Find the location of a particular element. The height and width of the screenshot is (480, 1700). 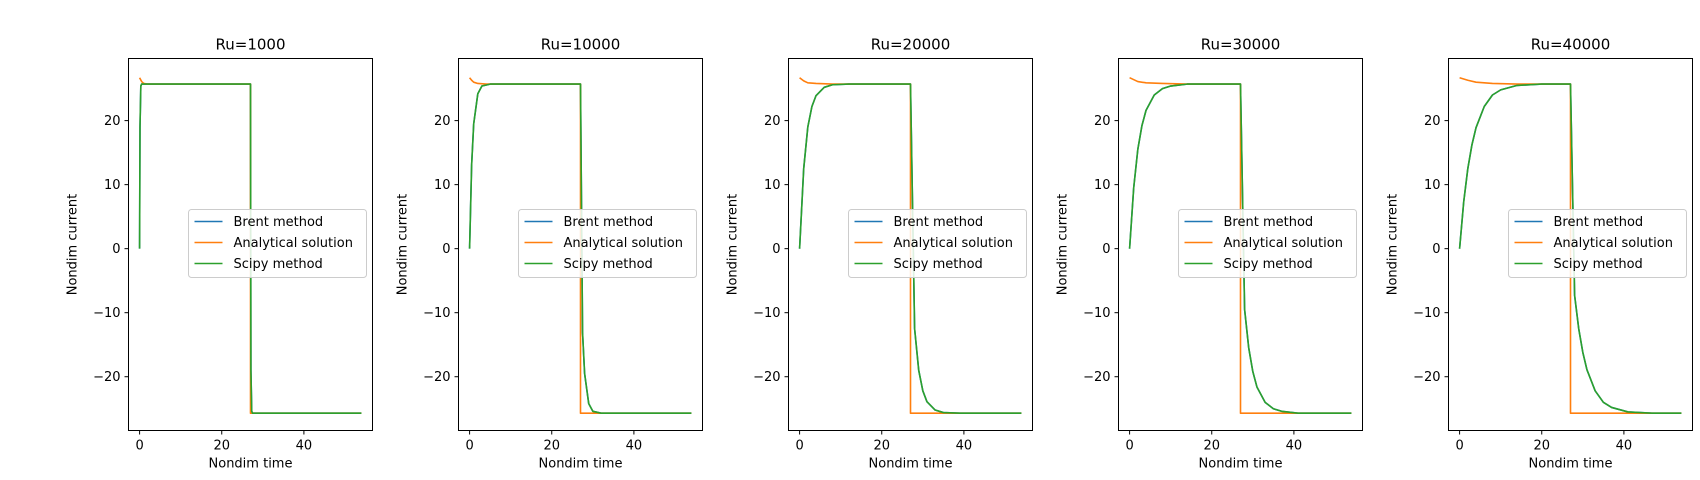

chart-title: Ru=40000 is located at coordinates (1571, 45).